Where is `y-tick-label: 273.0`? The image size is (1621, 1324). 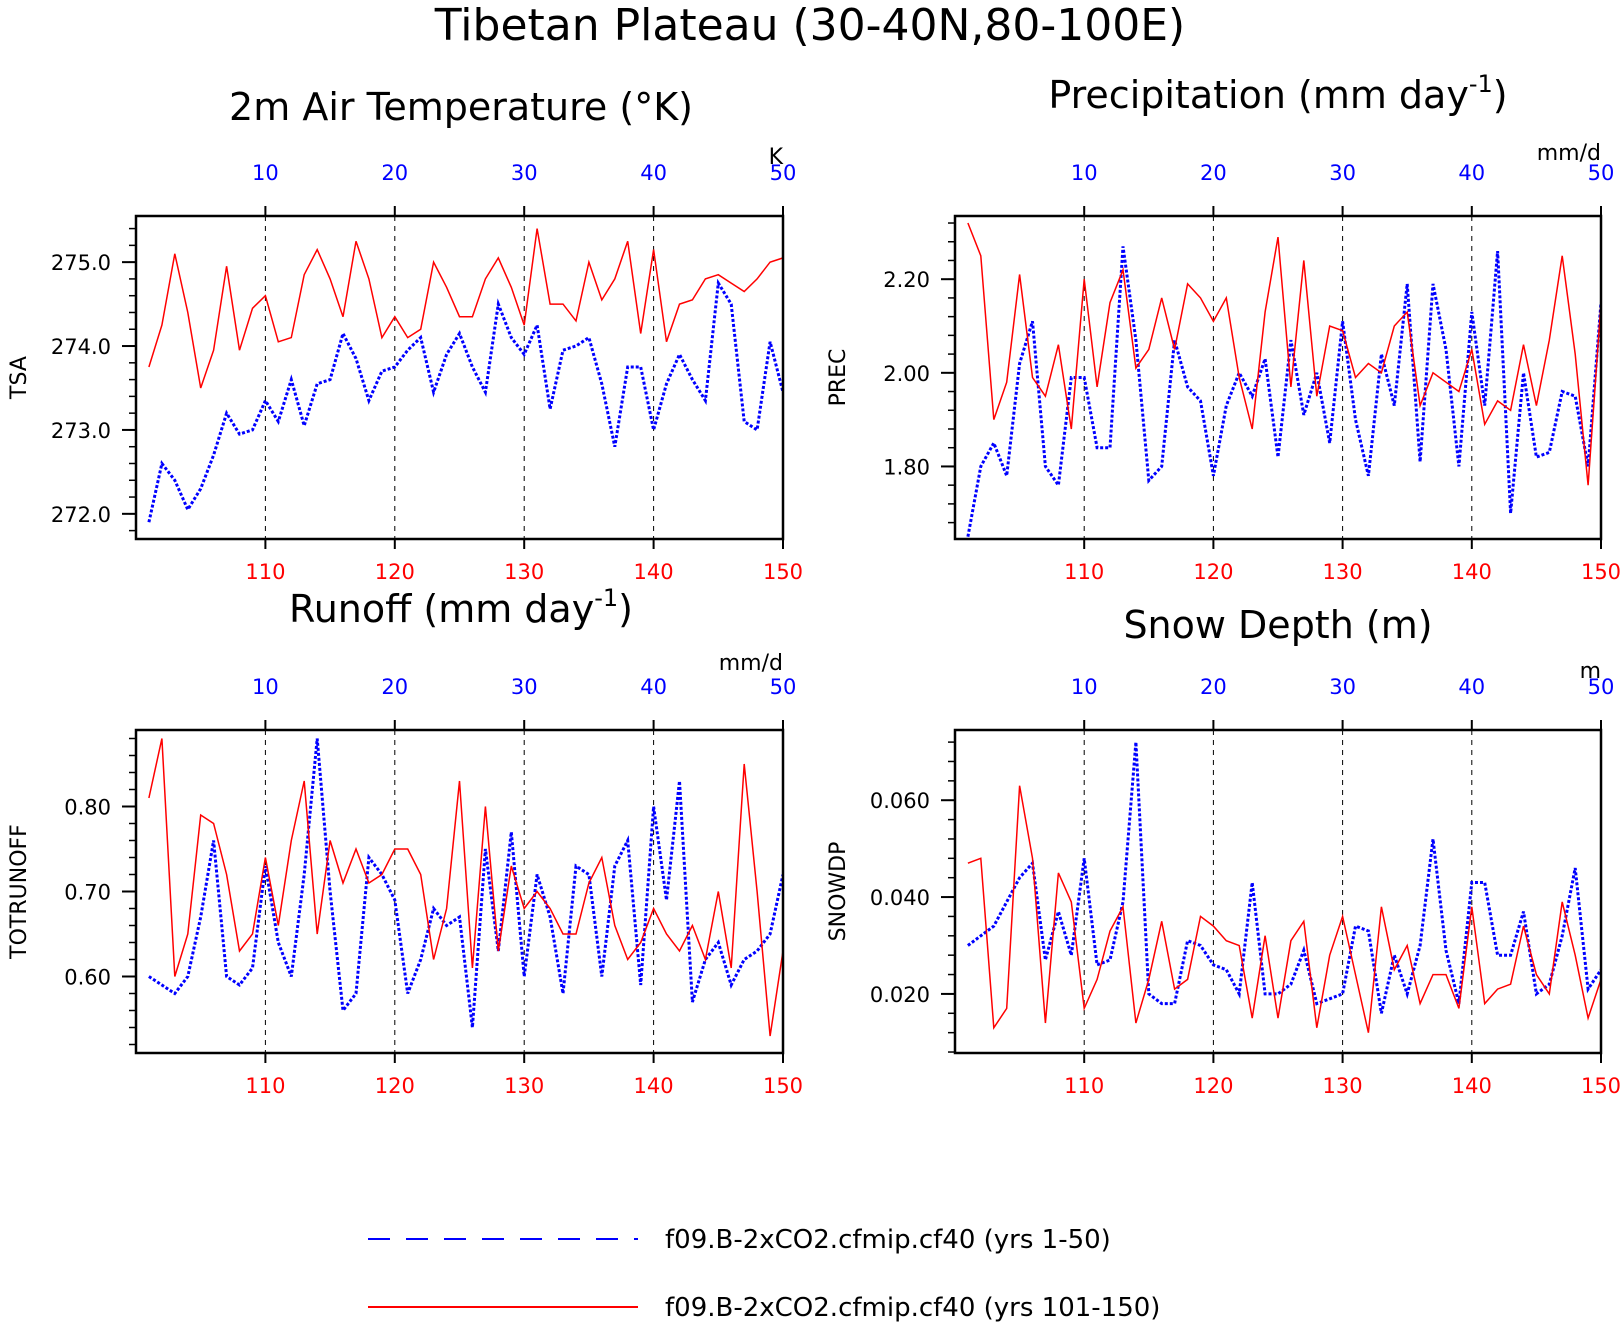
y-tick-label: 273.0 is located at coordinates (81, 431).